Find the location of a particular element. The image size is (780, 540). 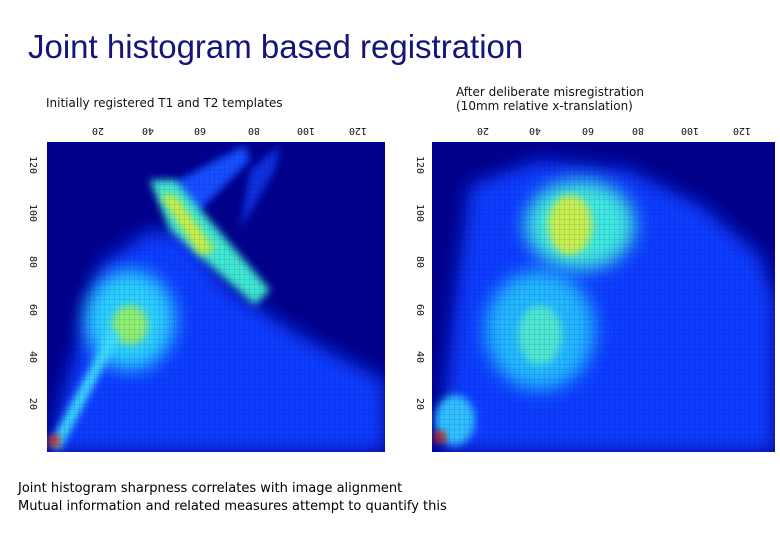

slide-title: Joint histogram based registration is located at coordinates (275, 46).